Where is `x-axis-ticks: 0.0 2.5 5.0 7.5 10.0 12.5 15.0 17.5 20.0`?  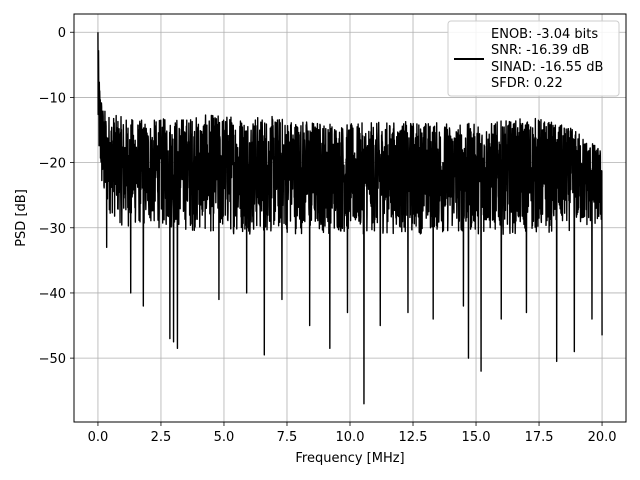
x-axis-ticks: 0.0 2.5 5.0 7.5 10.0 12.5 15.0 17.5 20.0 is located at coordinates (352, 433).